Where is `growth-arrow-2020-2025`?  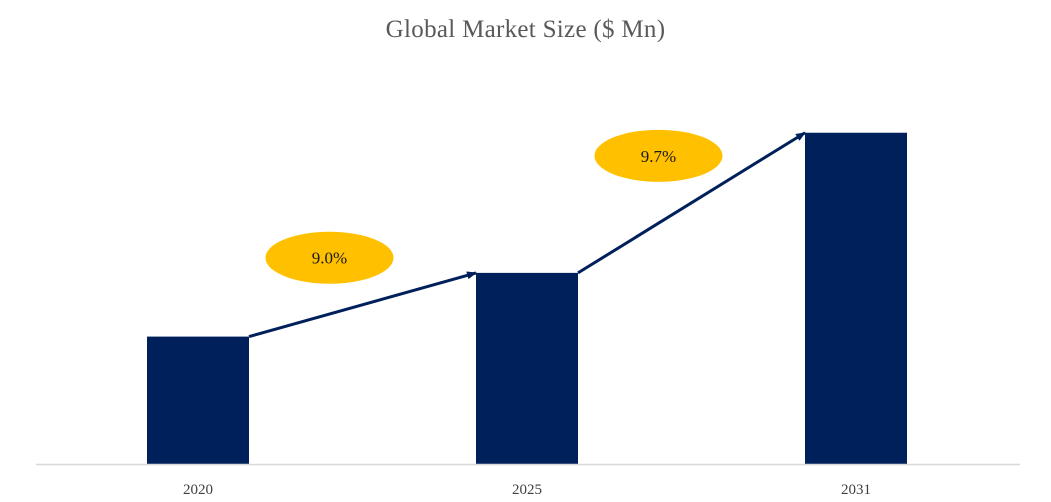 growth-arrow-2020-2025 is located at coordinates (362, 305).